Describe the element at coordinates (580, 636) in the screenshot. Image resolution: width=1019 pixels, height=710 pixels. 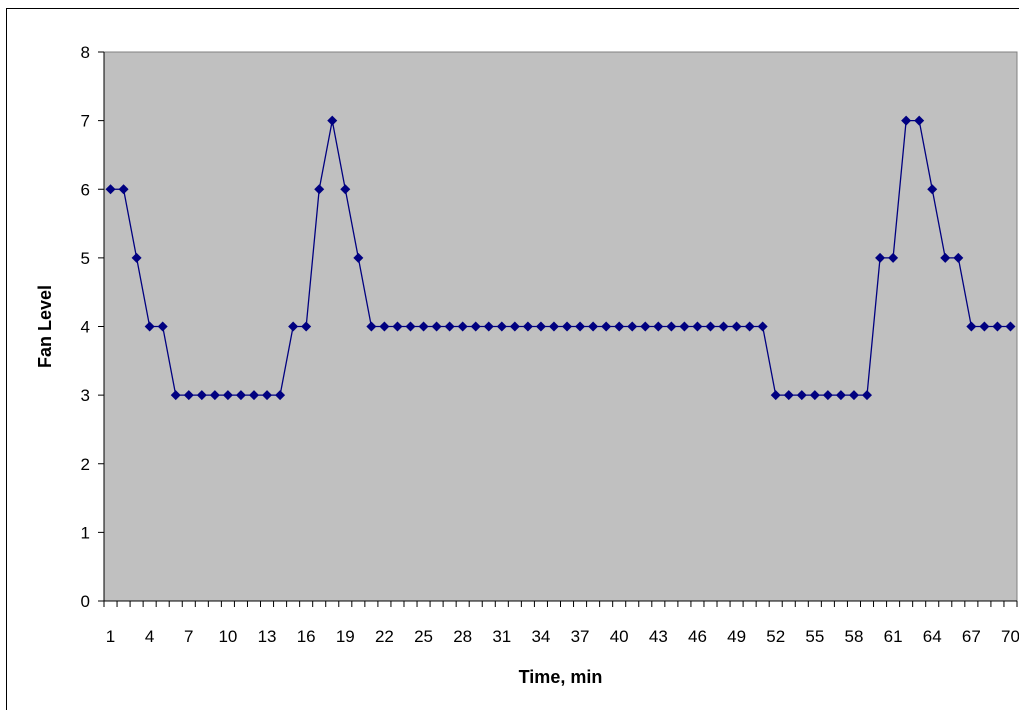
I see `x-tick-label: 37` at that location.